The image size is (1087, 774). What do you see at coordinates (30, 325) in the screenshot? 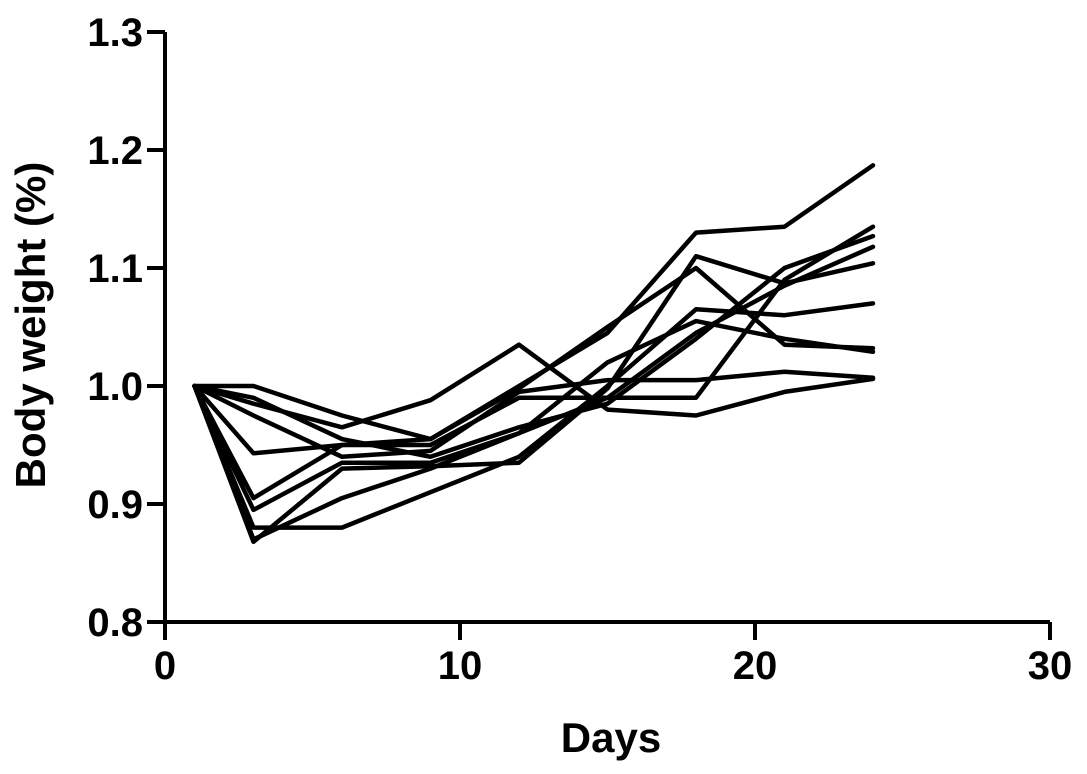
I see `y-axis-label: Body weight (%)` at bounding box center [30, 325].